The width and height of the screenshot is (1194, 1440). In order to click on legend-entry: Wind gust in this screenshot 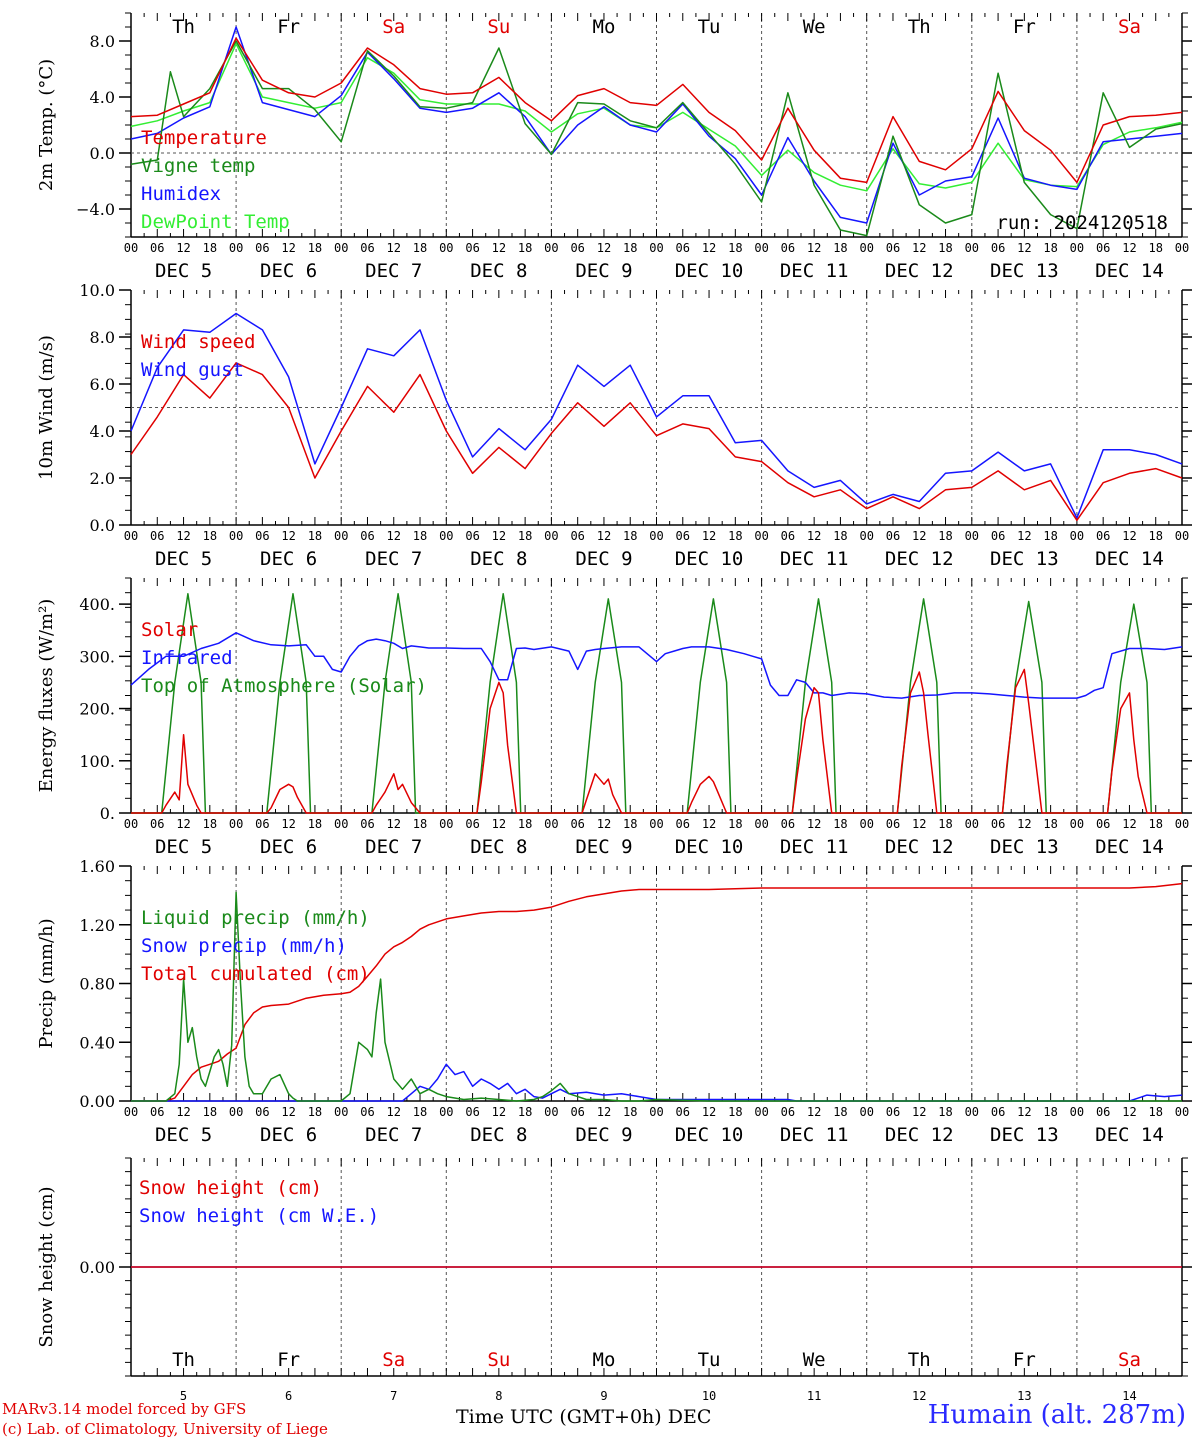, I will do `click(192, 370)`.